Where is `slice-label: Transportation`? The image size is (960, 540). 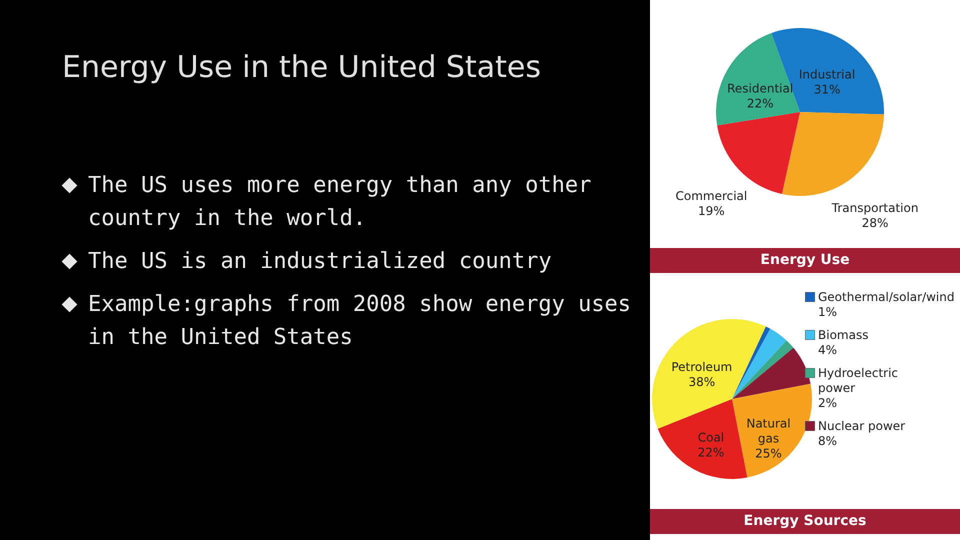 slice-label: Transportation is located at coordinates (874, 208).